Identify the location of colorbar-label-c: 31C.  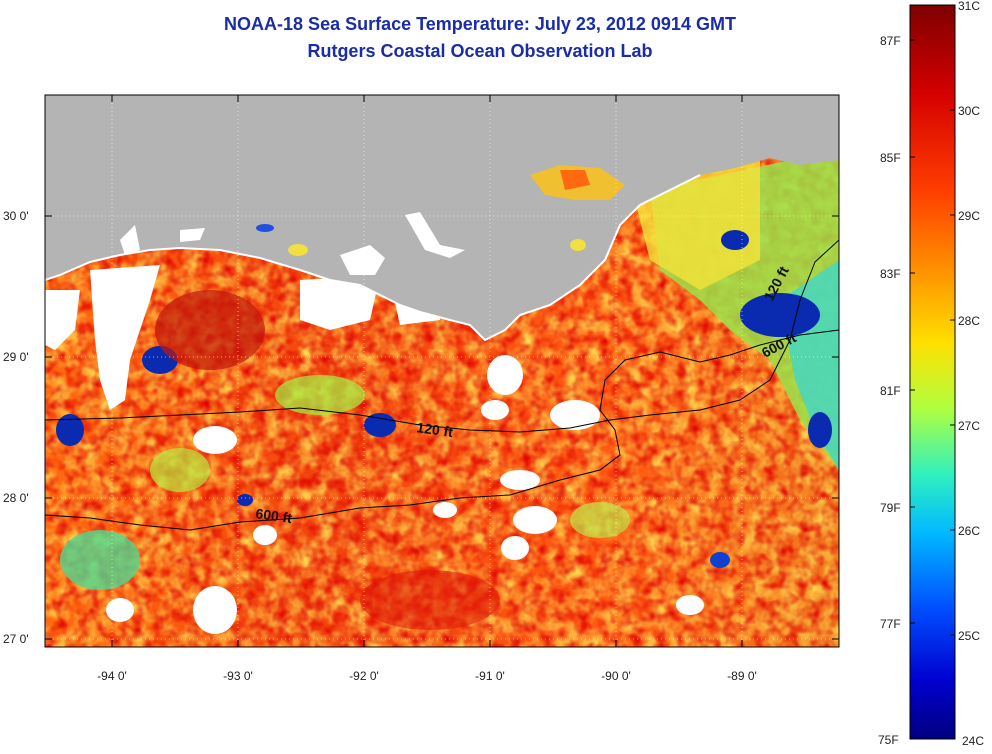
(969, 6).